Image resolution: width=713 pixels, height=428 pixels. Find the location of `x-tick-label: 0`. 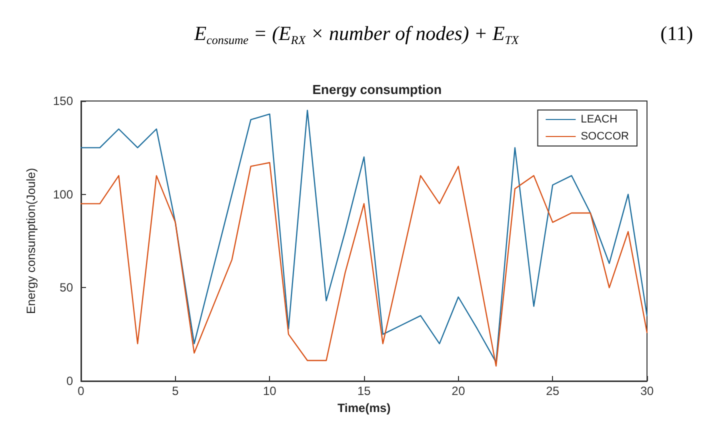

x-tick-label: 0 is located at coordinates (81, 391).